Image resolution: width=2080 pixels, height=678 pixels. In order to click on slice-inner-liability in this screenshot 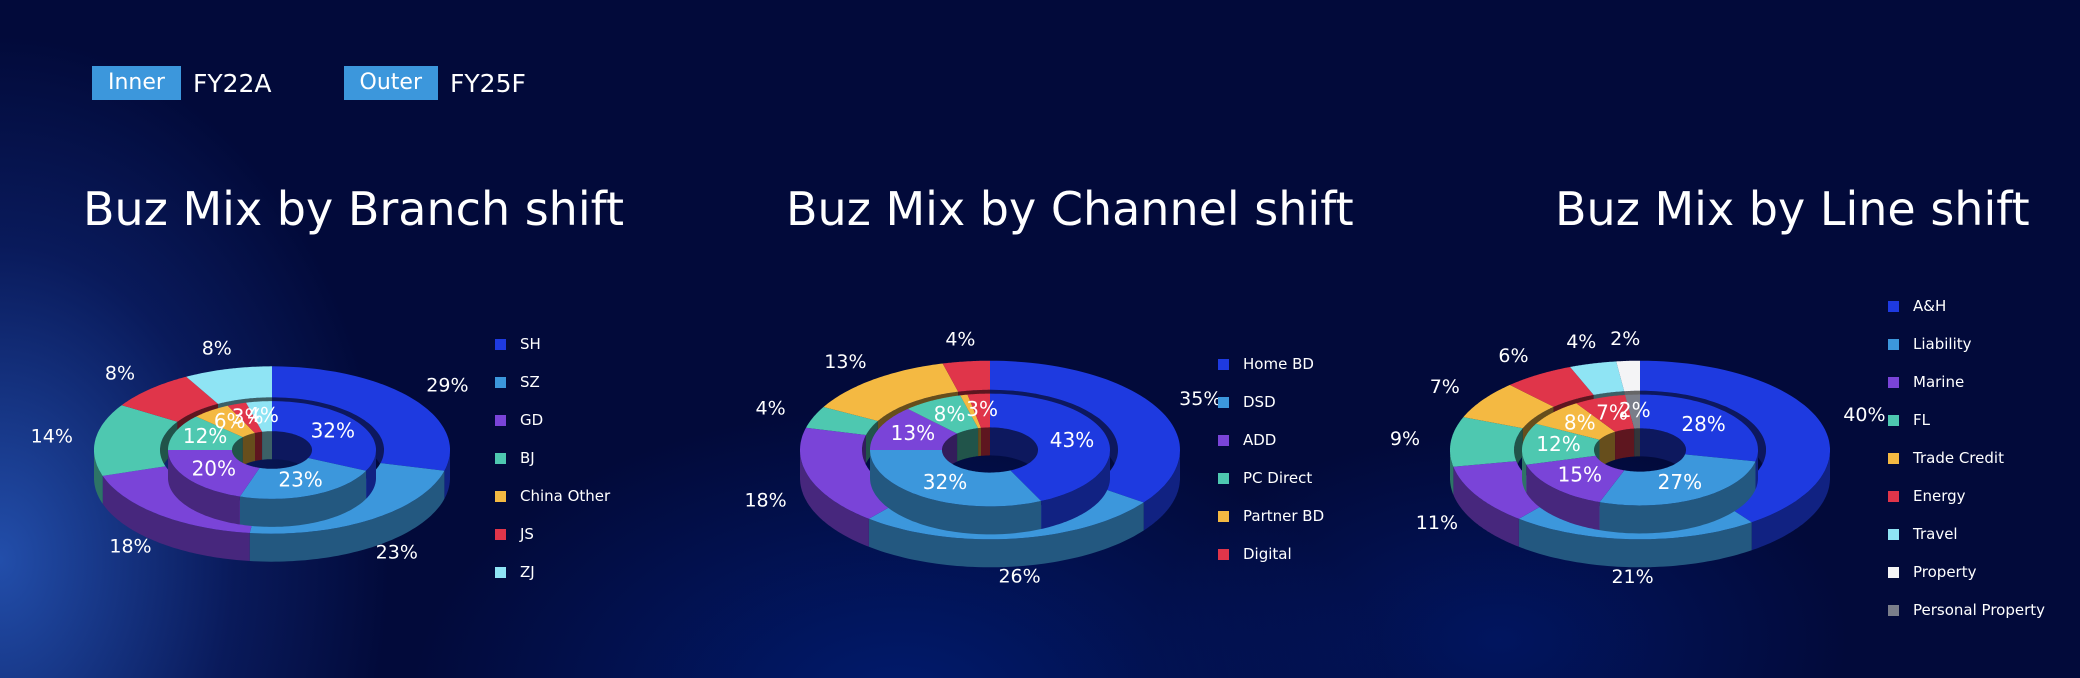, I will do `click(1677, 480)`.